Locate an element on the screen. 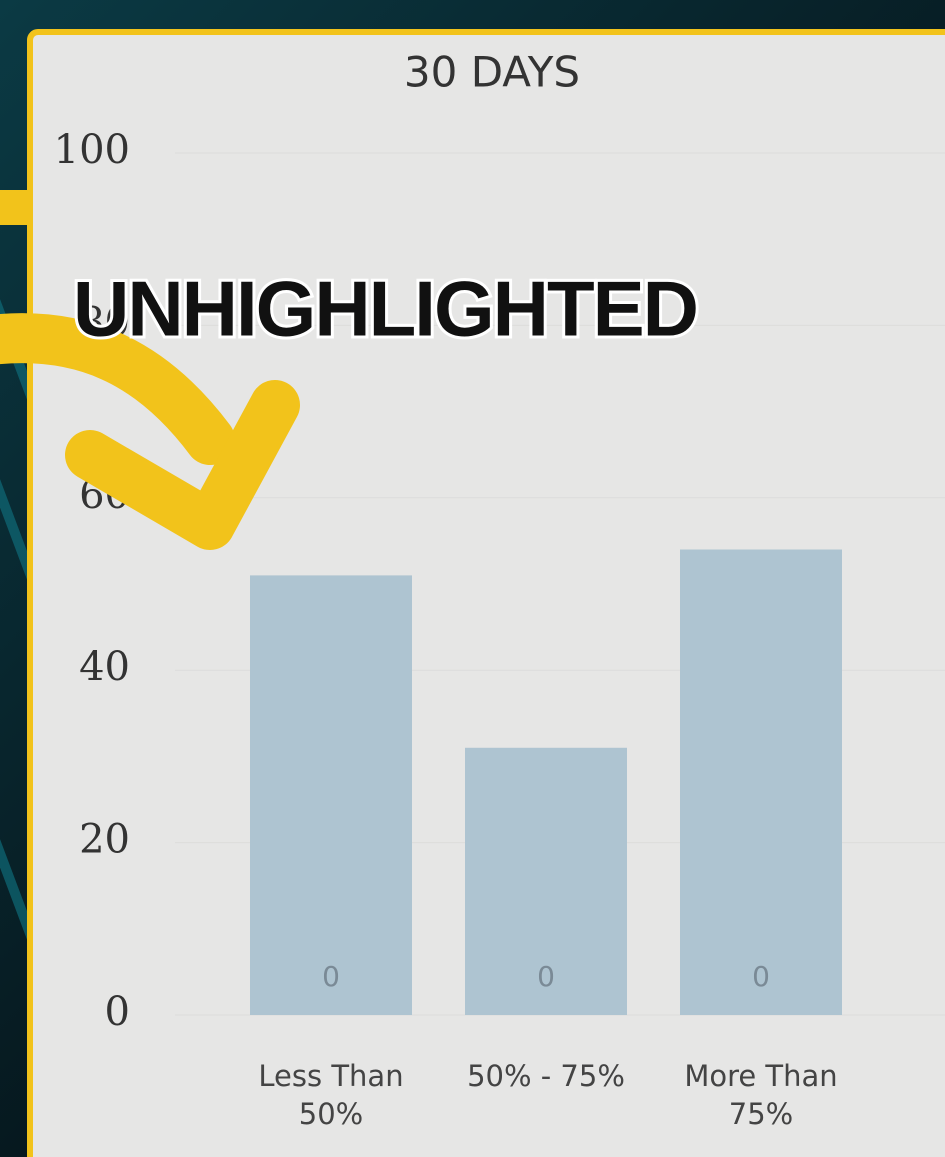  y-tick-label: 100 is located at coordinates (92, 150).